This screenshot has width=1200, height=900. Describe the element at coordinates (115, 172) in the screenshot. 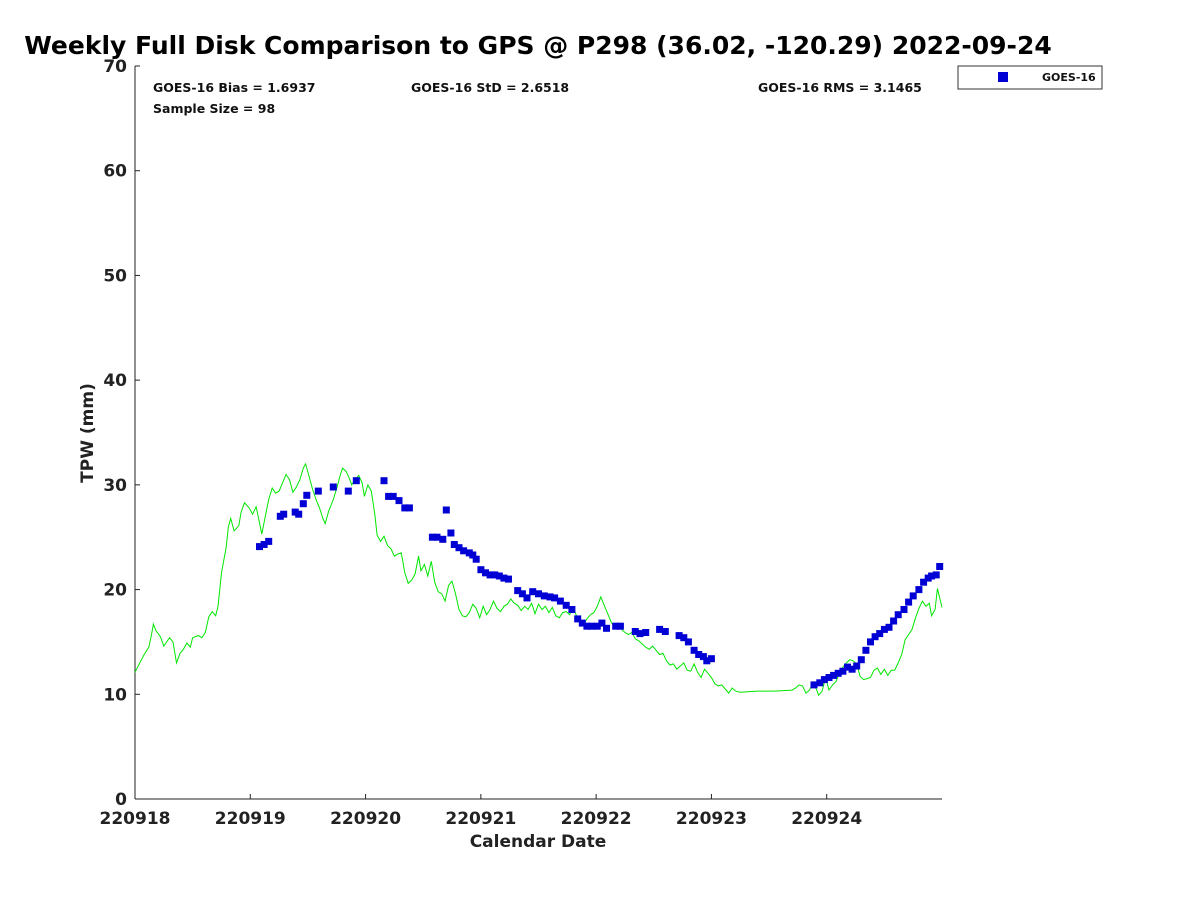

I see `y-tick-label: 60` at that location.